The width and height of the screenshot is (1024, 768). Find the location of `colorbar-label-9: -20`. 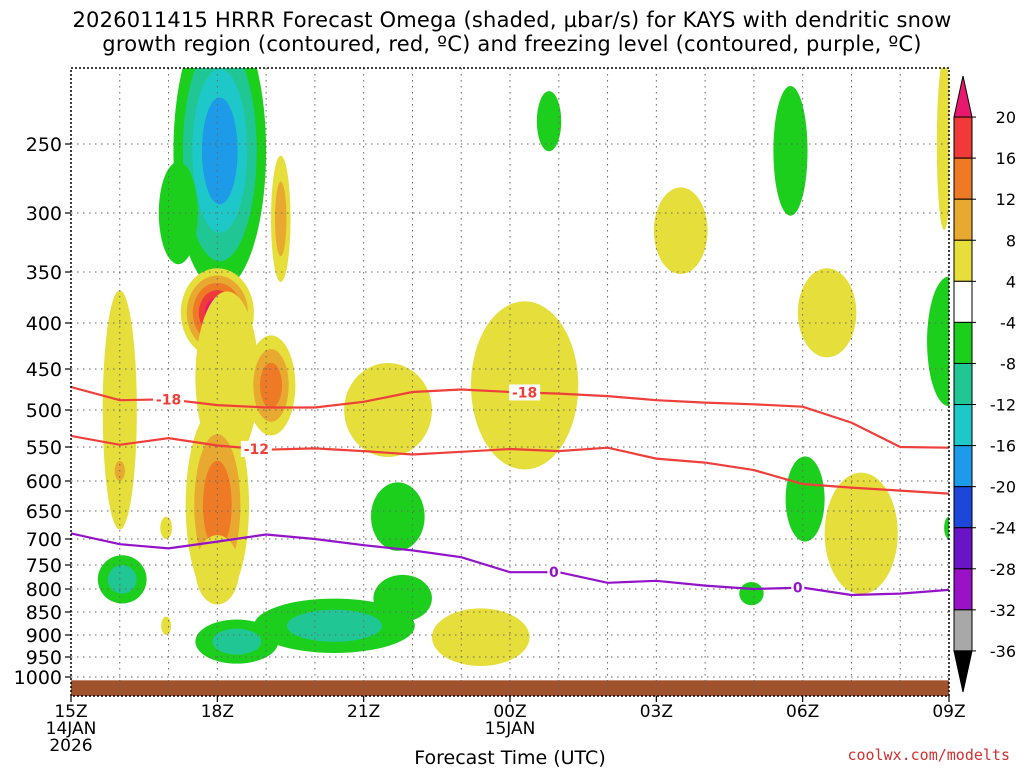

colorbar-label-9: -20 is located at coordinates (1003, 487).